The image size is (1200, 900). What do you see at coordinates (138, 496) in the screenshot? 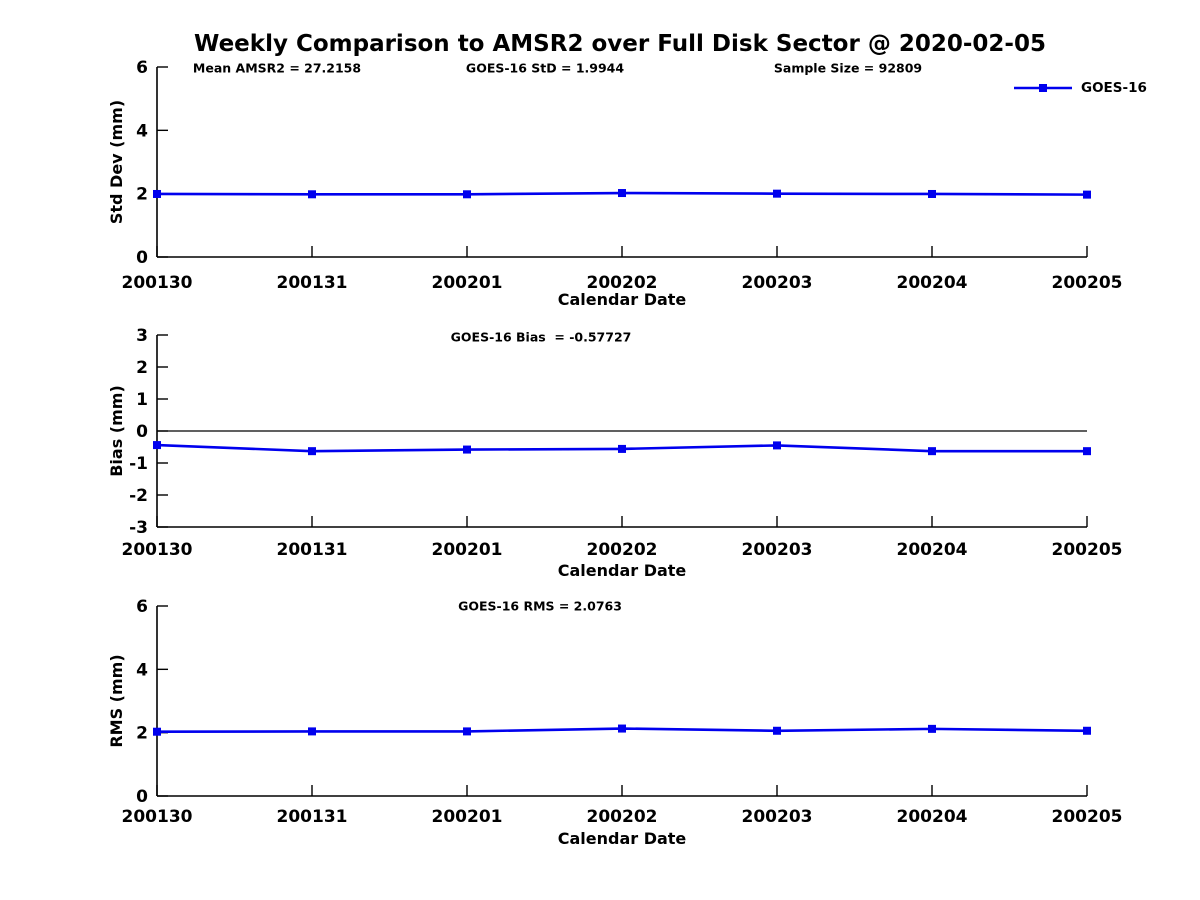
I see `y-tick-label: -2` at bounding box center [138, 496].